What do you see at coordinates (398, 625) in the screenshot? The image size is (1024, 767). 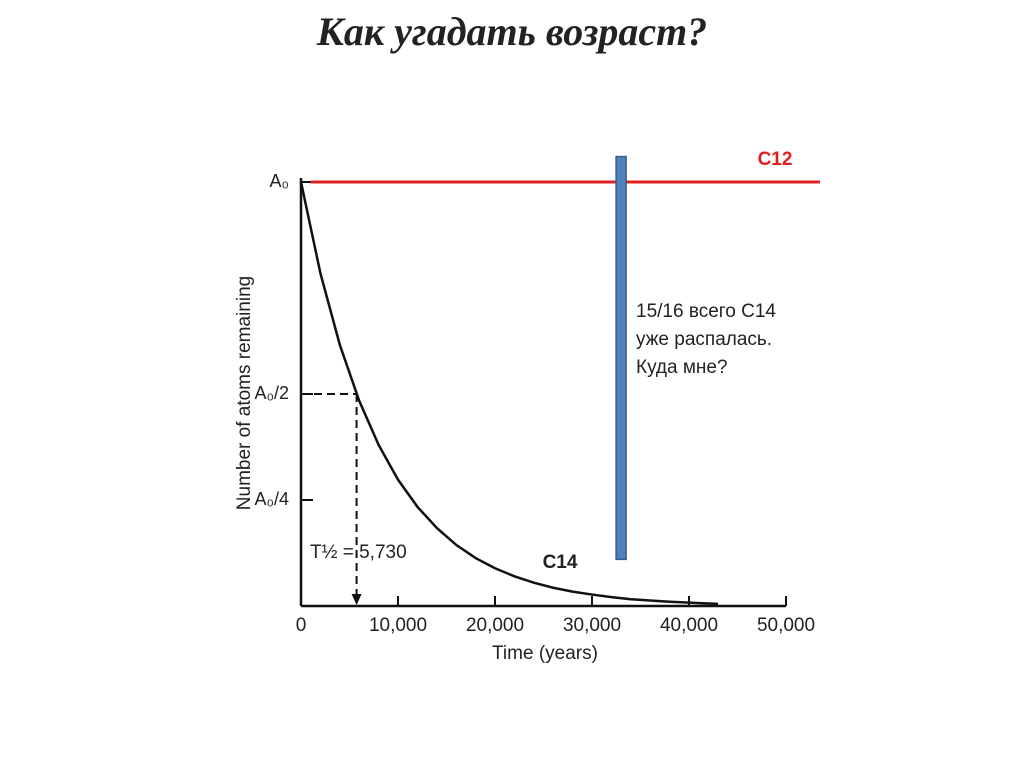 I see `x-tick-label: 10,000` at bounding box center [398, 625].